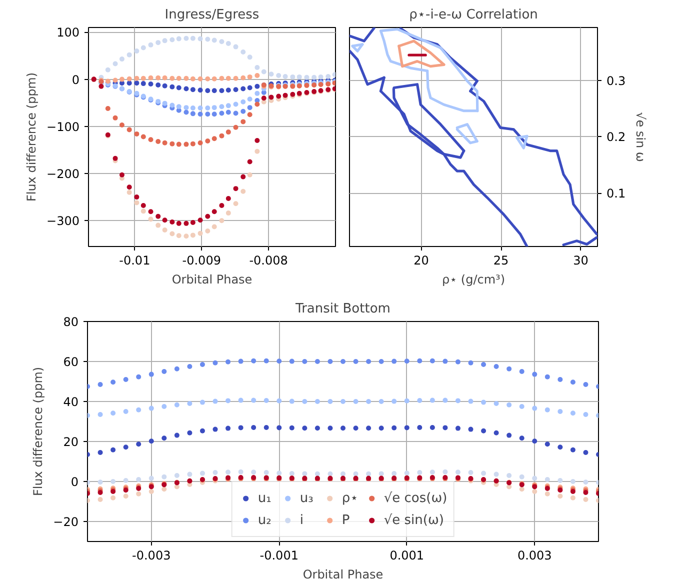  Describe the element at coordinates (71, 402) in the screenshot. I see `y-tick-label: 40` at that location.